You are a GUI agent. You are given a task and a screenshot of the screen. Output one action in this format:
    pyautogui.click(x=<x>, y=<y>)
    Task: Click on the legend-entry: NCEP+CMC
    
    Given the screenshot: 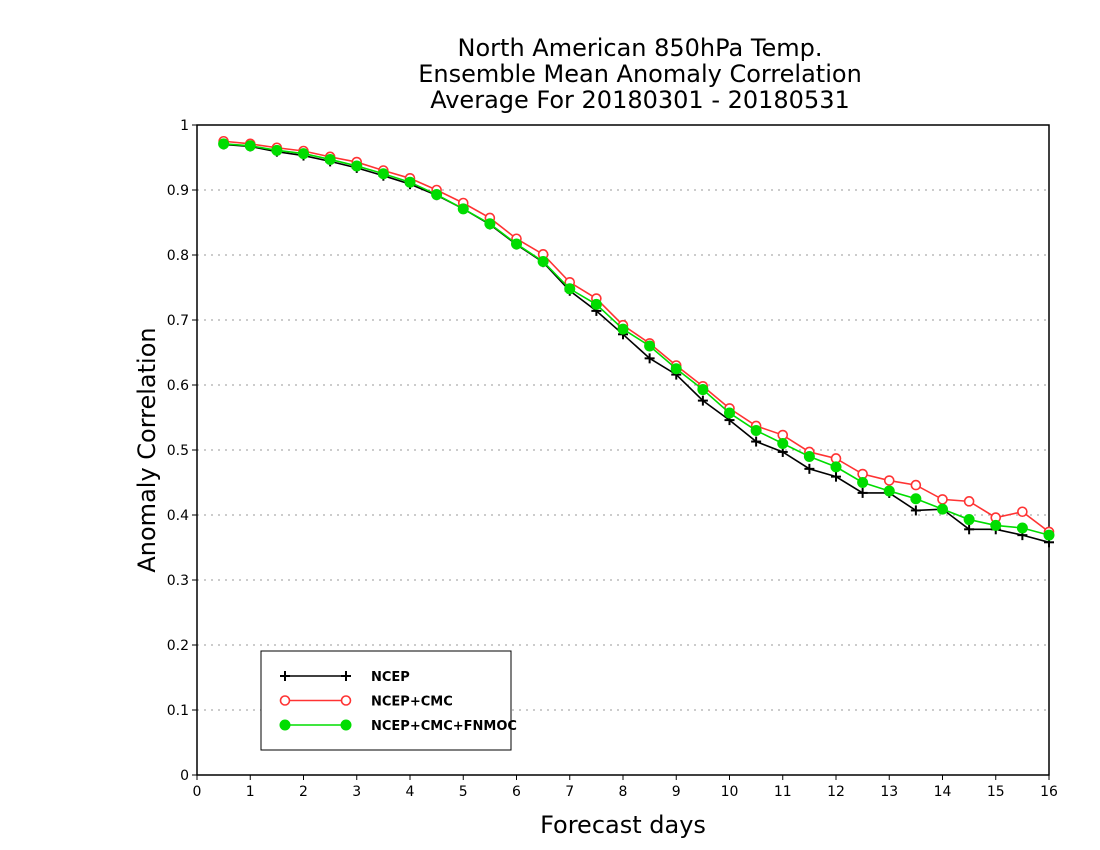 What is the action you would take?
    pyautogui.click(x=366, y=702)
    